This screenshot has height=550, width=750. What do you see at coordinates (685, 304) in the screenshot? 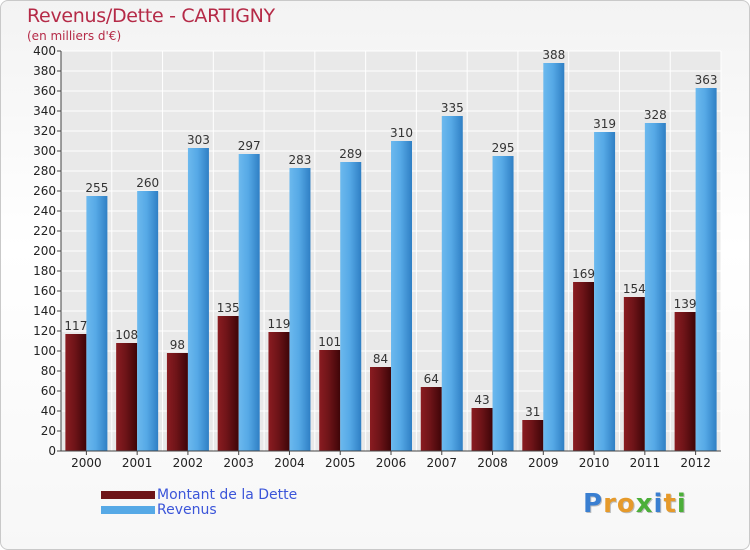
I see `data-label-debt: 139` at bounding box center [685, 304].